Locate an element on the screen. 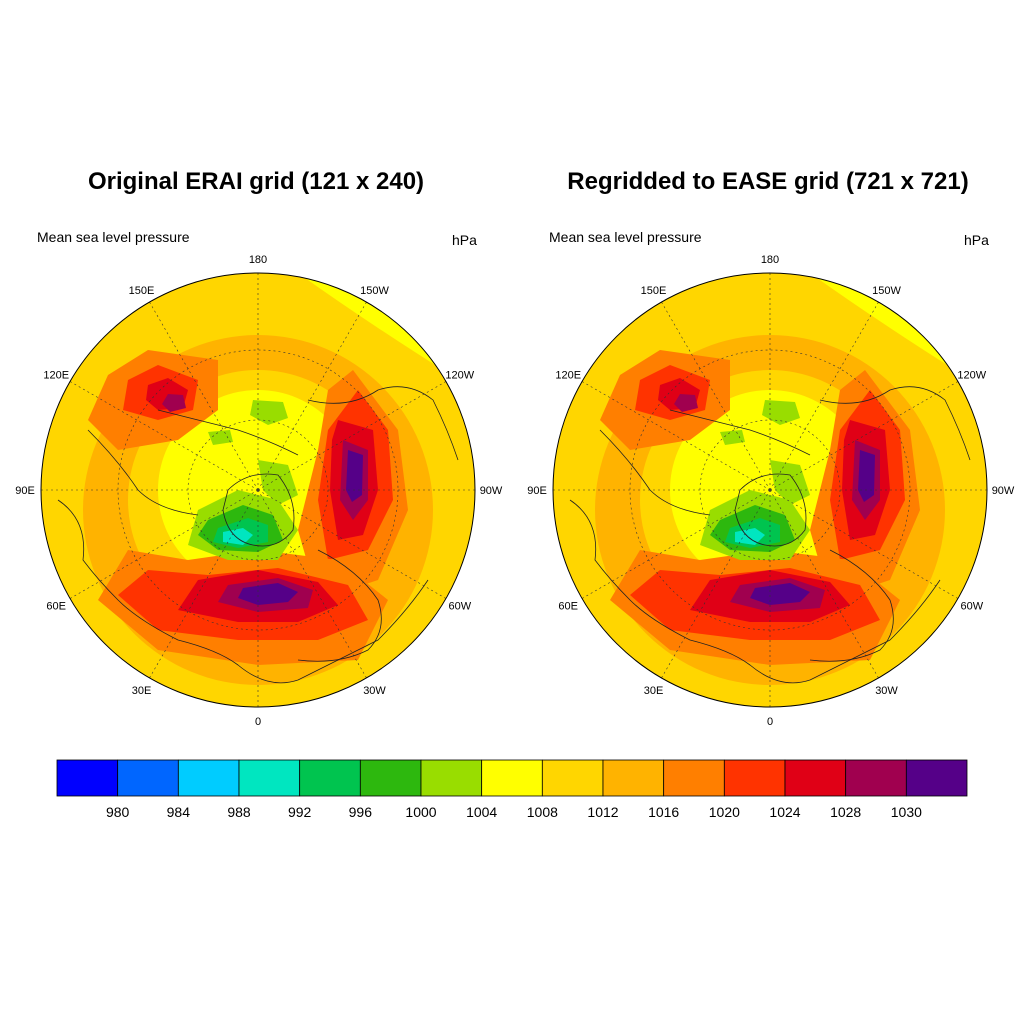 The width and height of the screenshot is (1024, 1024). colorbar-label: 996 is located at coordinates (361, 812).